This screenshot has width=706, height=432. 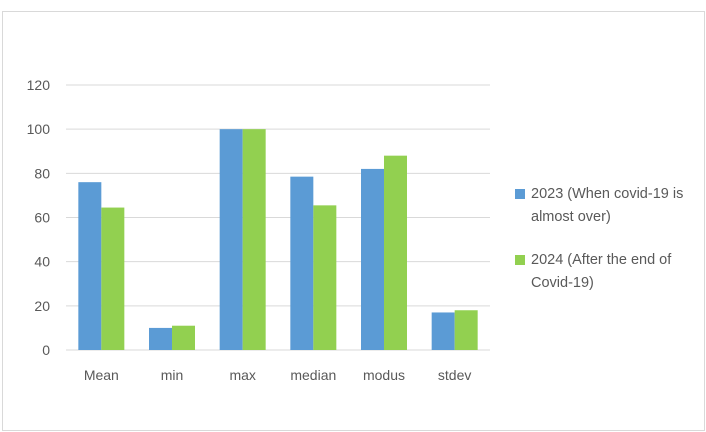 I want to click on x-axis-tick-labels: Mean min max median modus stdev, so click(x=278, y=375).